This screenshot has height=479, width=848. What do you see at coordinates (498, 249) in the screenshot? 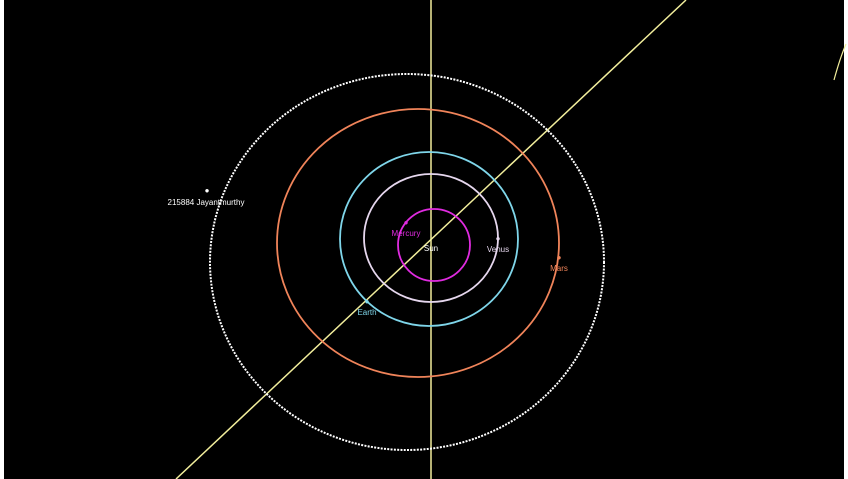
I see `venus-label: Venus` at bounding box center [498, 249].